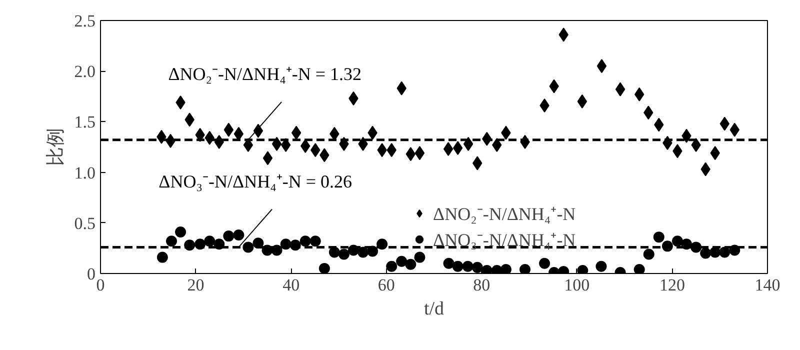  What do you see at coordinates (481, 285) in the screenshot?
I see `x-tick-label: 80` at bounding box center [481, 285].